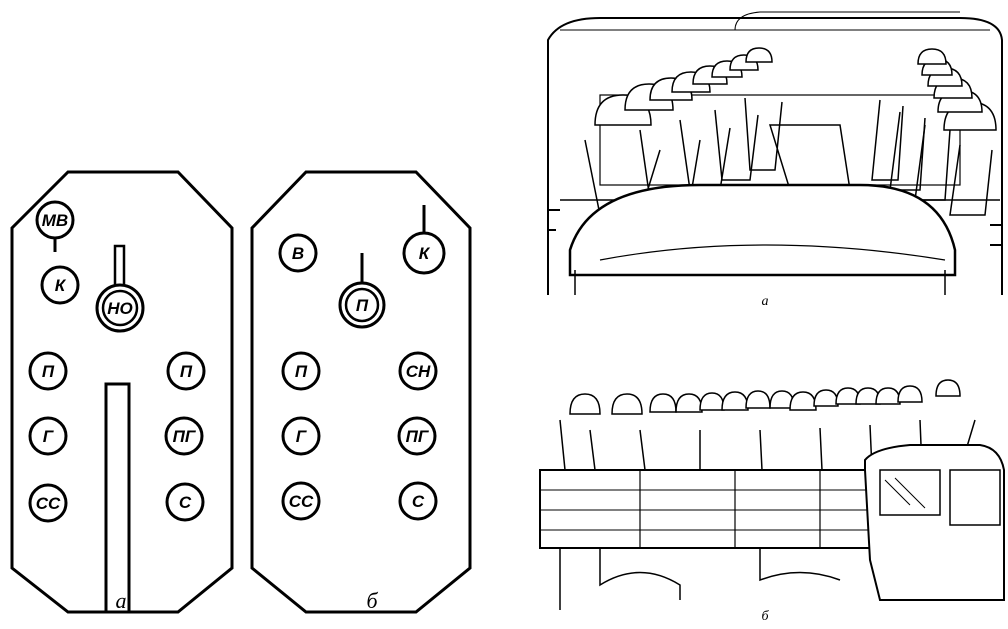 This screenshot has height=629, width=1008. Describe the element at coordinates (424, 240) in the screenshot. I see `seat-k-b: К` at that location.